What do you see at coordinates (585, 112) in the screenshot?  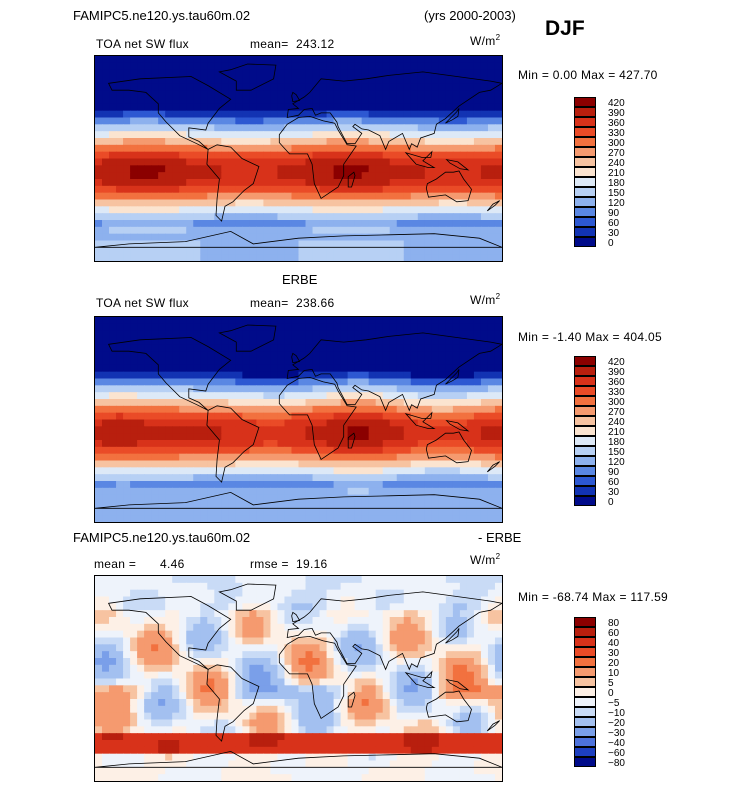 I see `colorbar-swatch` at bounding box center [585, 112].